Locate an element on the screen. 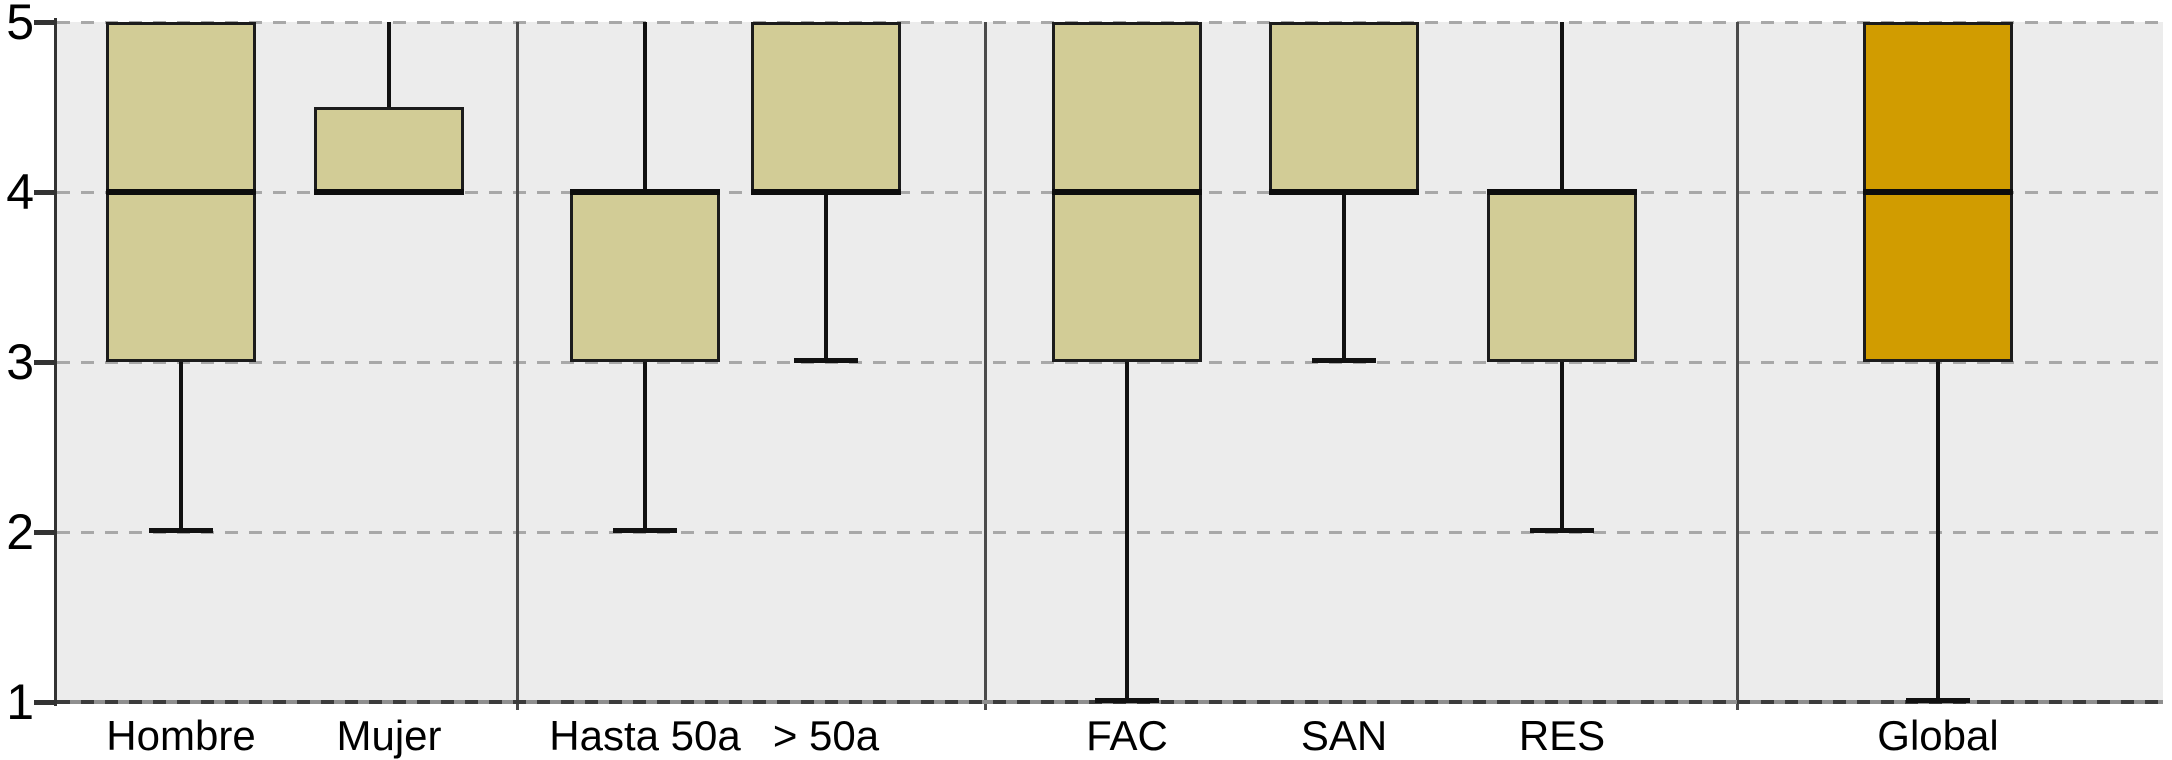  box-san is located at coordinates (1344, 107).